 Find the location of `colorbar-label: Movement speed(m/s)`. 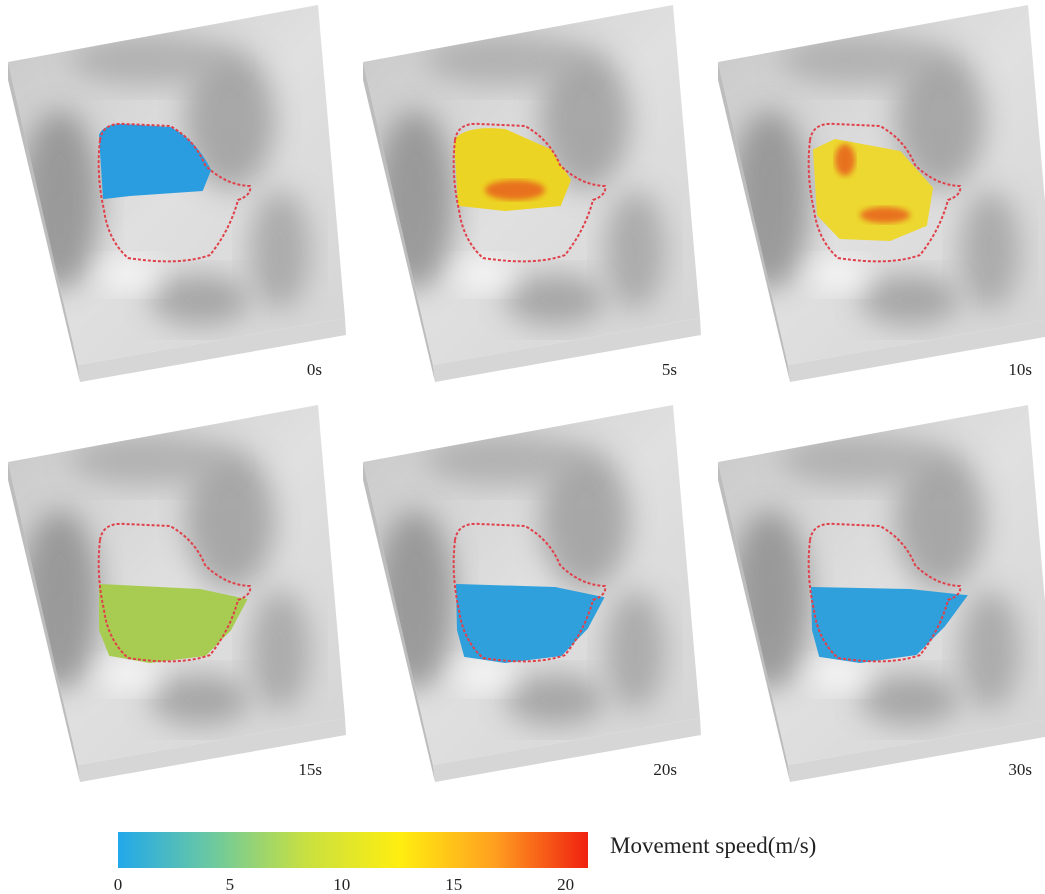

colorbar-label: Movement speed(m/s) is located at coordinates (713, 845).